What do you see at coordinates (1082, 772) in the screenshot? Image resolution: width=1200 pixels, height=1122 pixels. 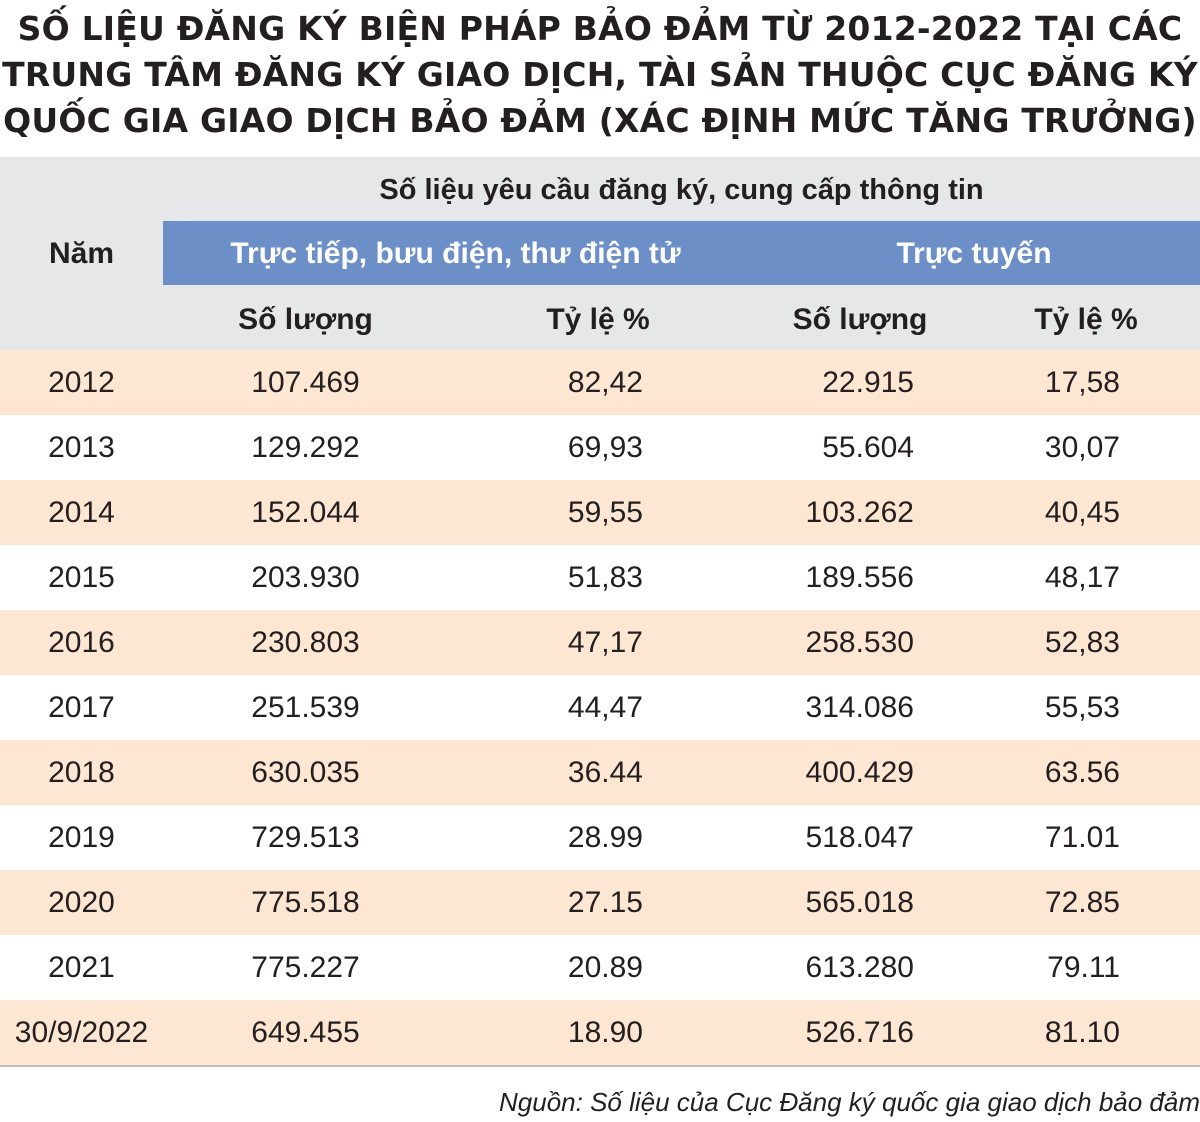 I see `online-pct-cell: 63.56` at bounding box center [1082, 772].